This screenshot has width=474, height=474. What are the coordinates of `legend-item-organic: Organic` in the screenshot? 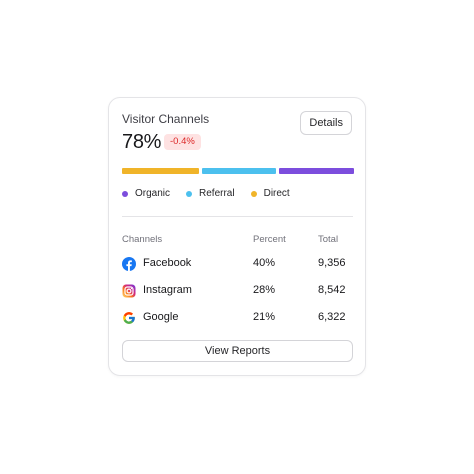 It's located at (146, 193).